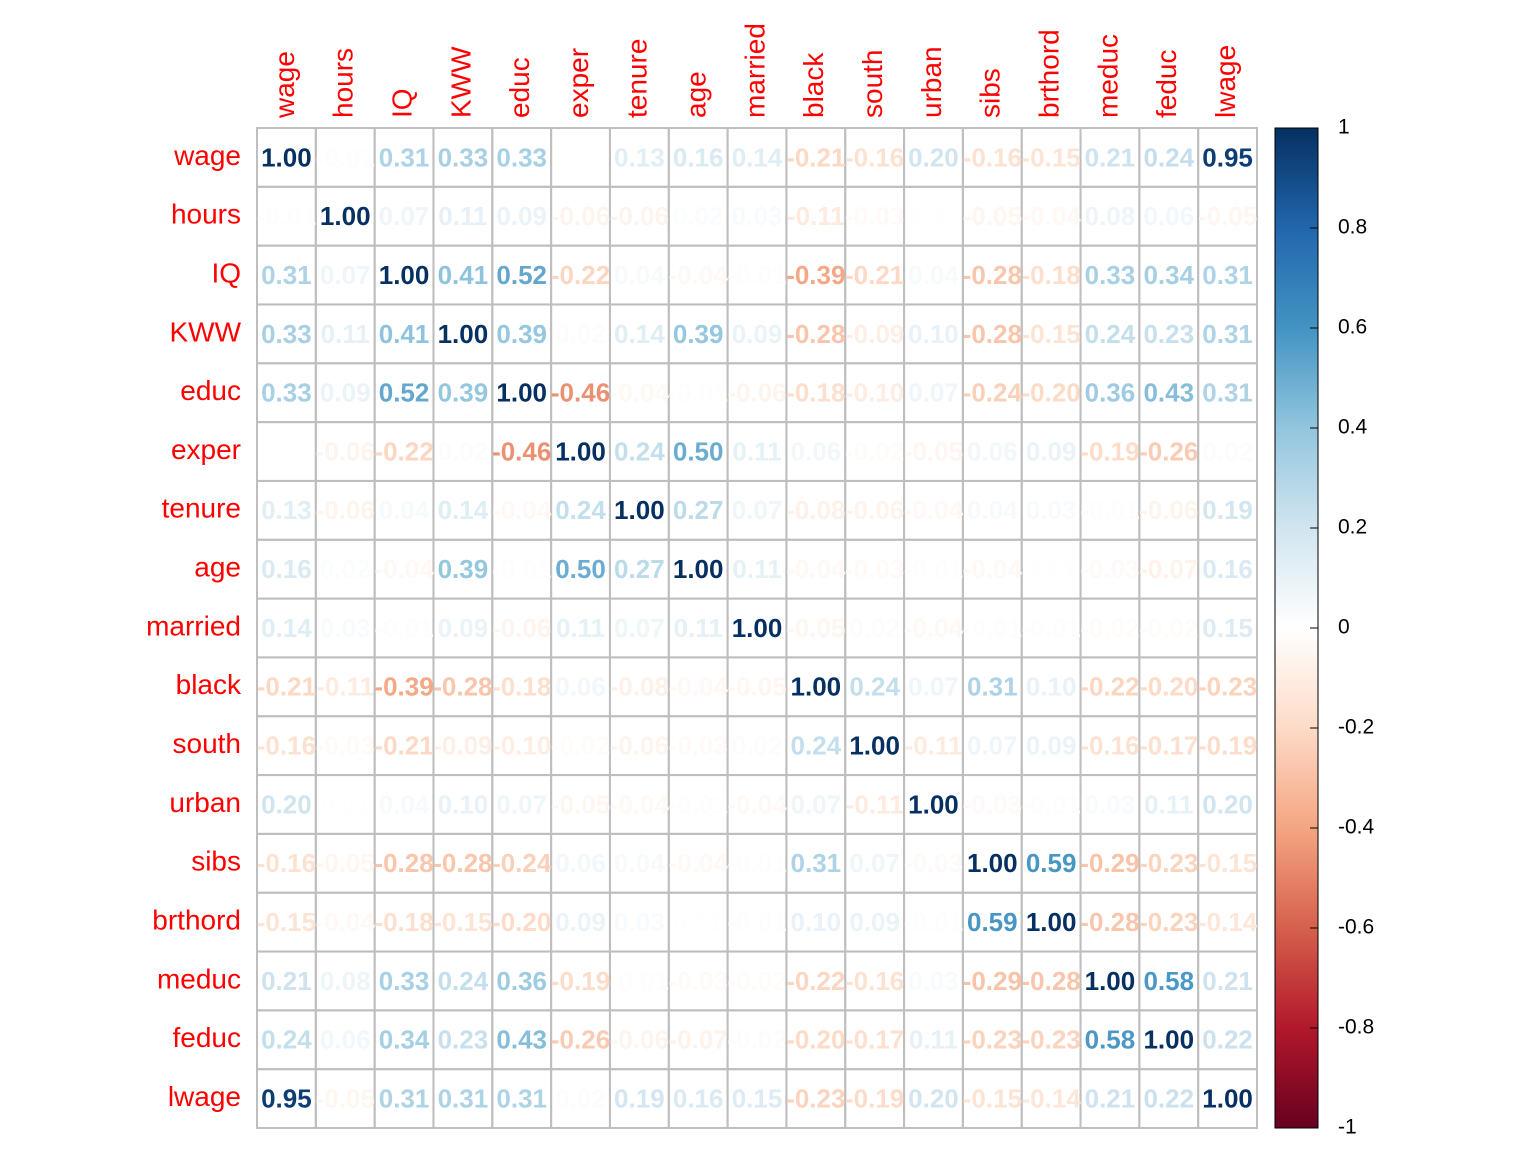  I want to click on correlation-value: 0.39, so click(521, 334).